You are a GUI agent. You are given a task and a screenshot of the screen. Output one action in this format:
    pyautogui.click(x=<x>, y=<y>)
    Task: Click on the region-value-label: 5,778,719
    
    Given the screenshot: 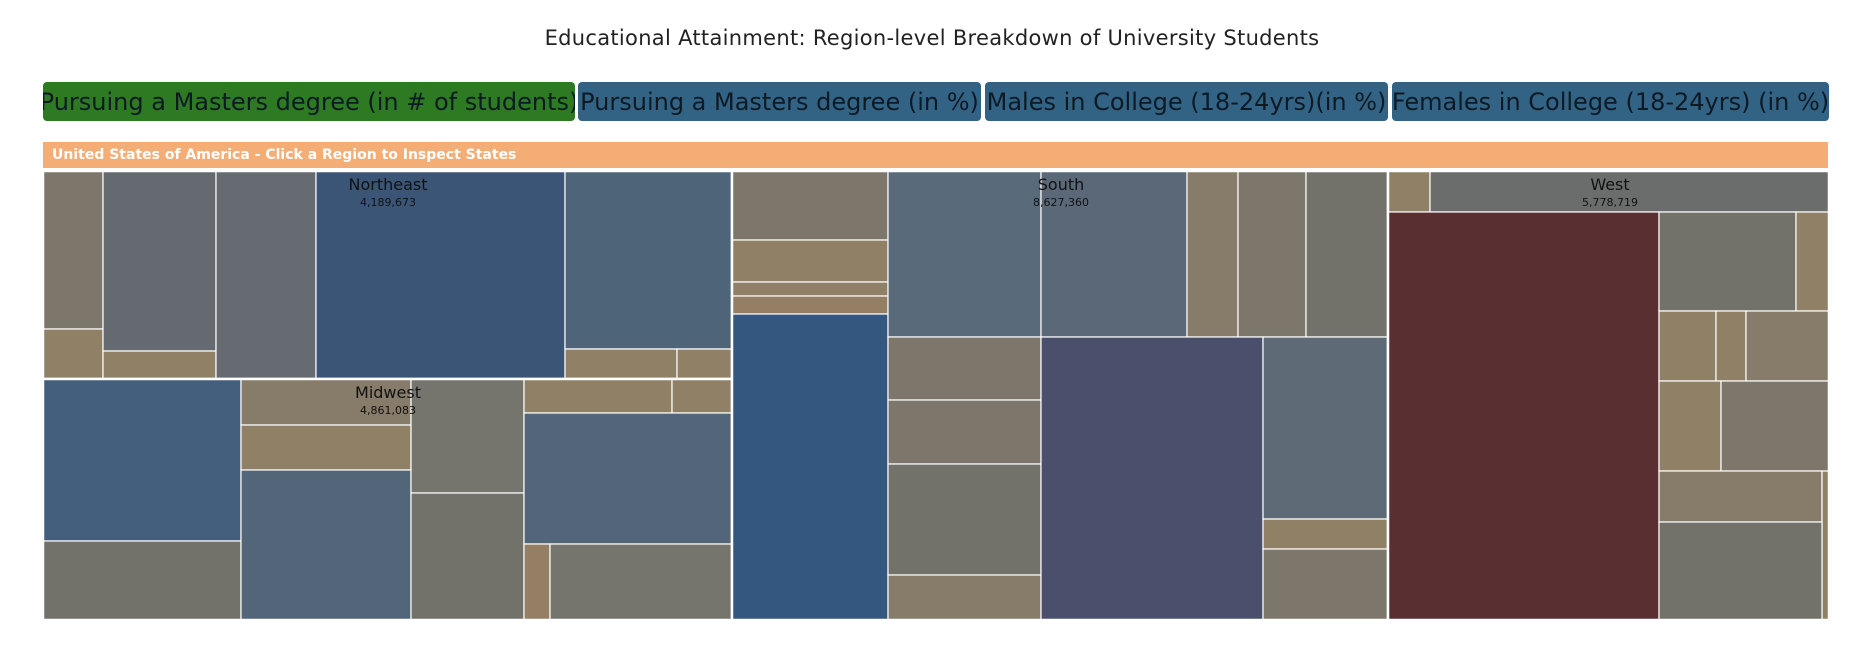 What is the action you would take?
    pyautogui.click(x=1610, y=202)
    